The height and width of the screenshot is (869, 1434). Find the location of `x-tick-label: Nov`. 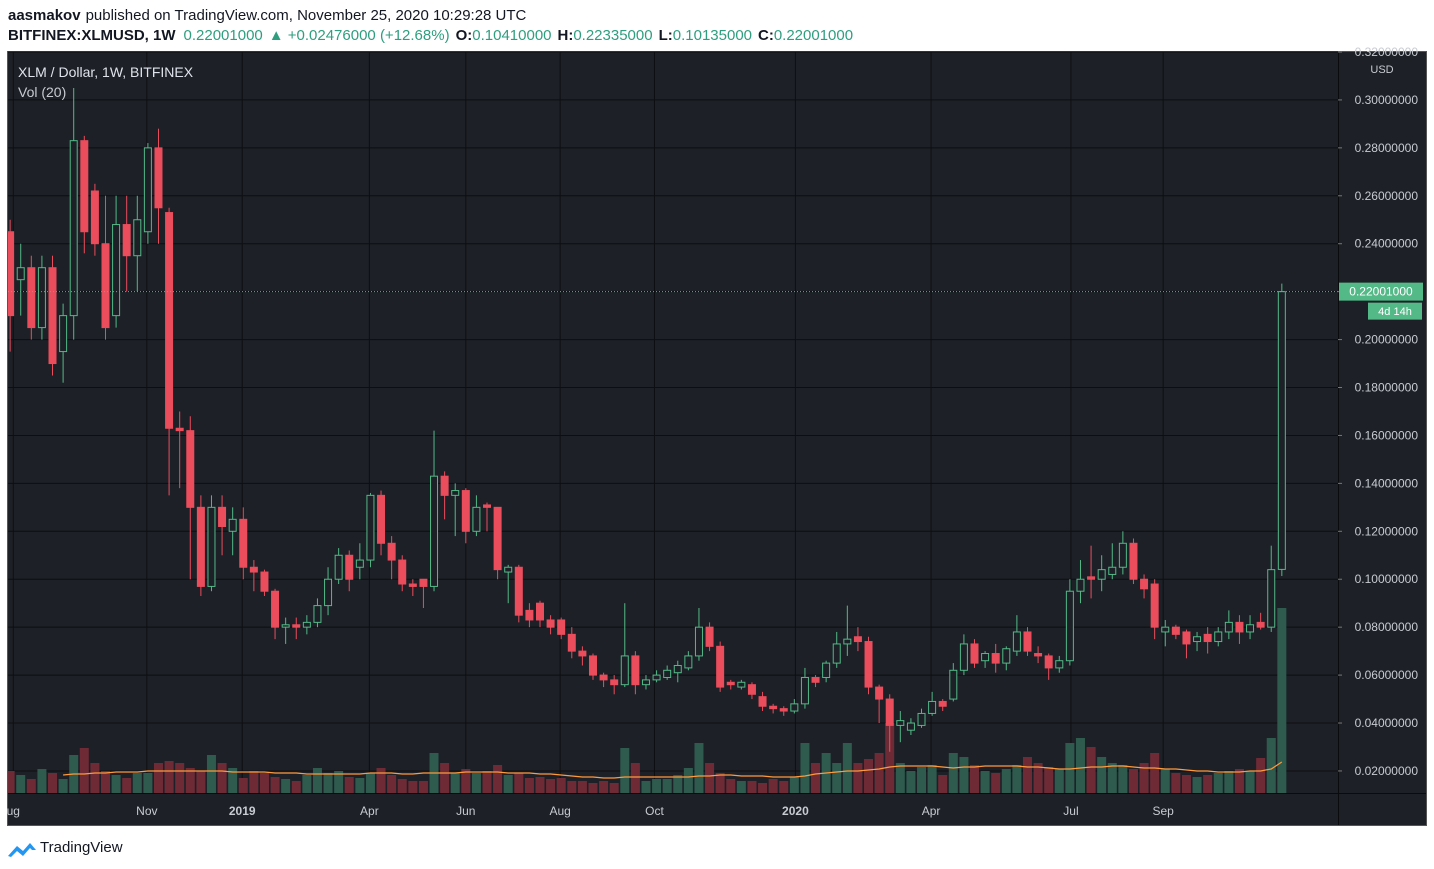

x-tick-label: Nov is located at coordinates (146, 811).